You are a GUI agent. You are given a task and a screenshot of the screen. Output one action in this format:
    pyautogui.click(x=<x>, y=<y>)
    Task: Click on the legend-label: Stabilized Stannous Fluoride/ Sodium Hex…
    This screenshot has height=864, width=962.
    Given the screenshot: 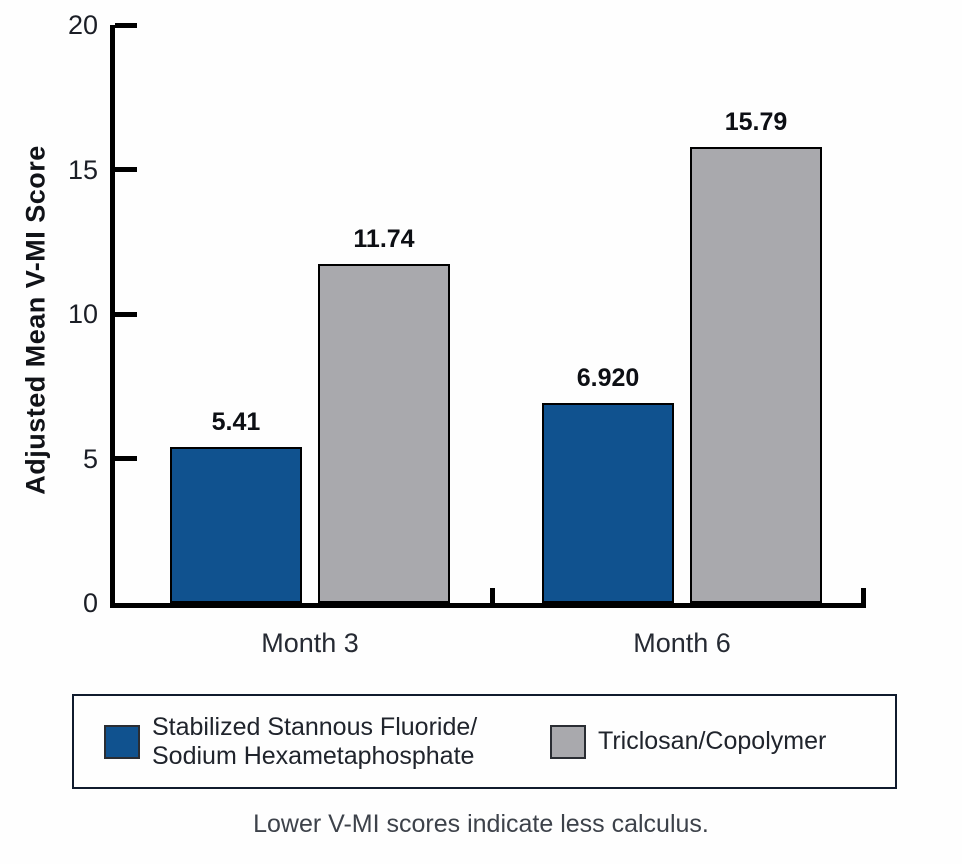 What is the action you would take?
    pyautogui.click(x=314, y=742)
    